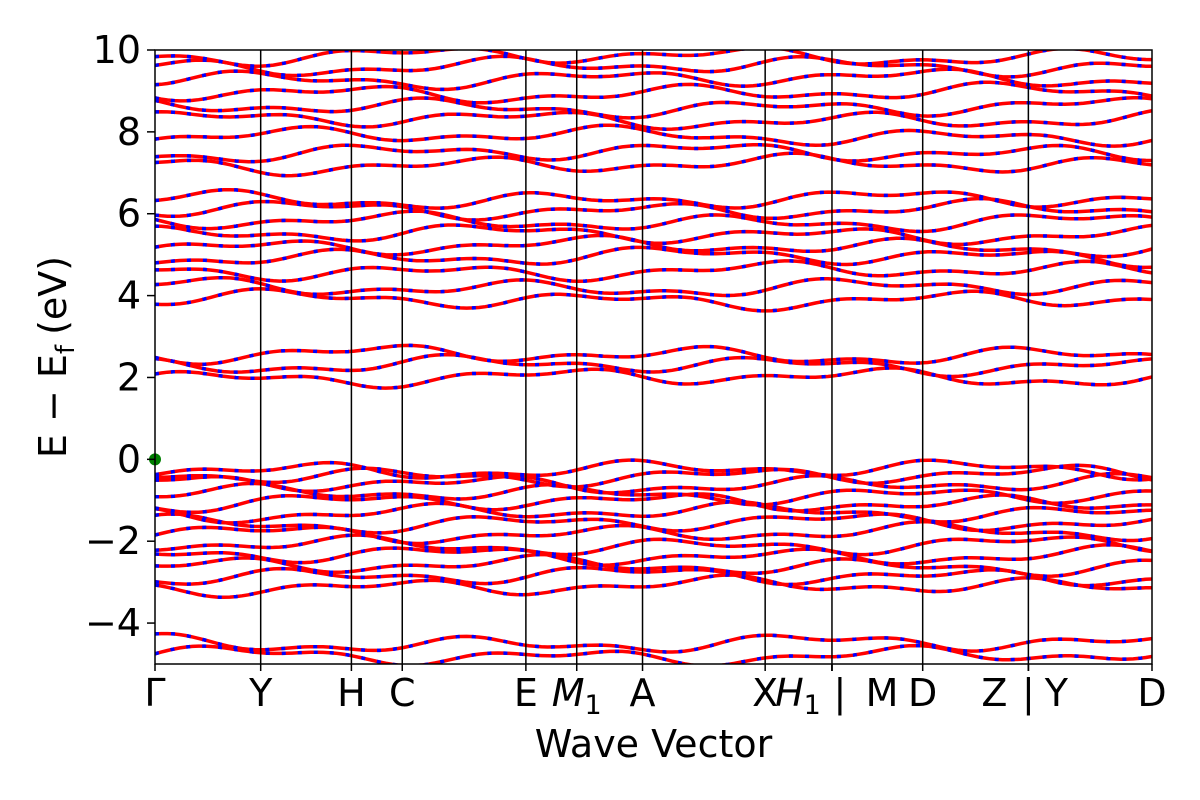 This screenshot has height=800, width=1200. Describe the element at coordinates (260, 693) in the screenshot. I see `x-tick-label-1: Y` at that location.